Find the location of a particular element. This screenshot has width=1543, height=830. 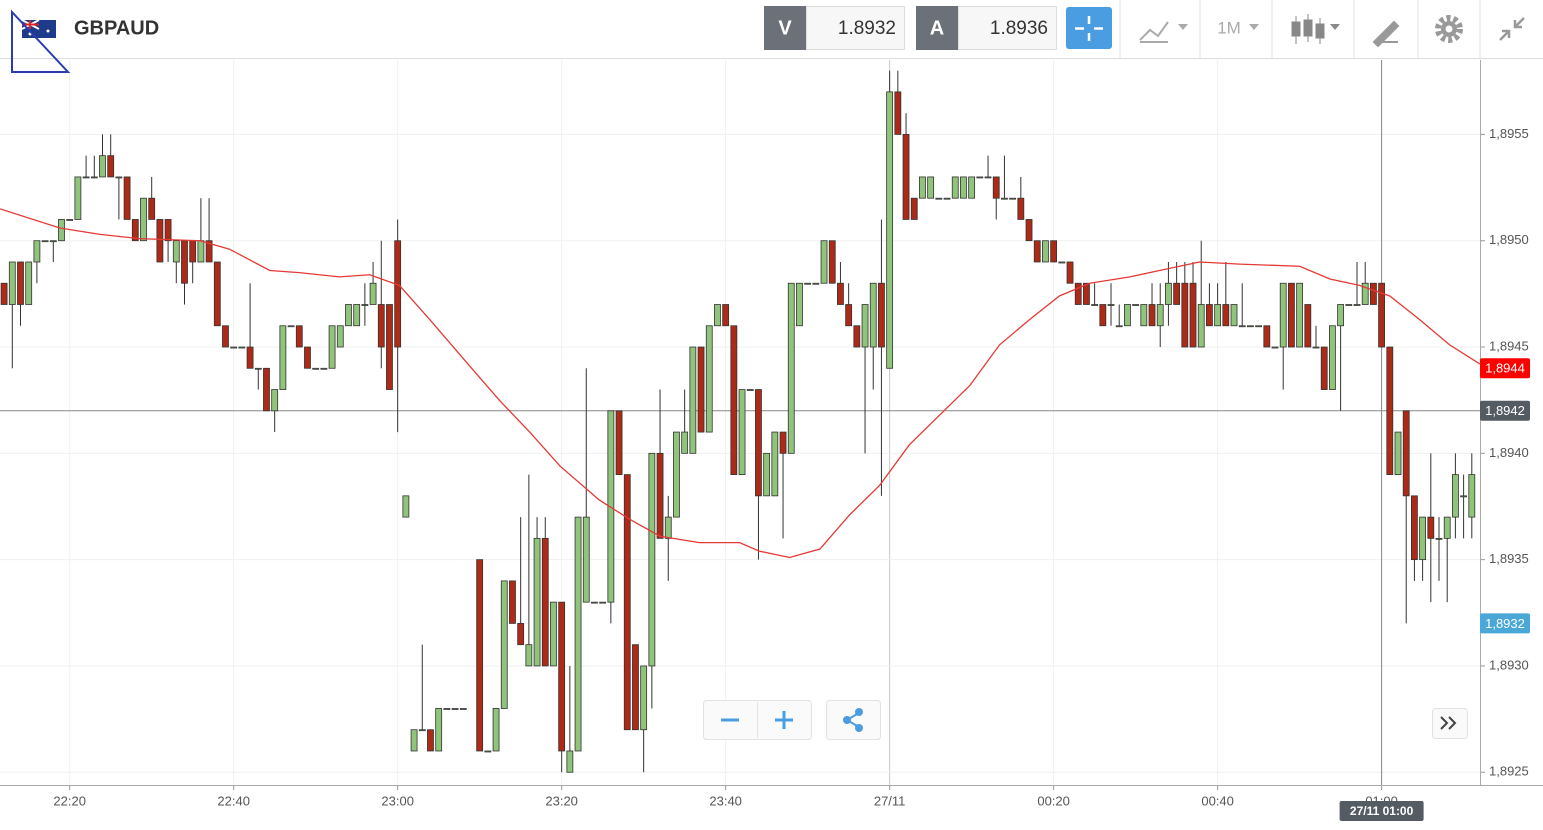

x-tick-label: 27/11 is located at coordinates (890, 800).